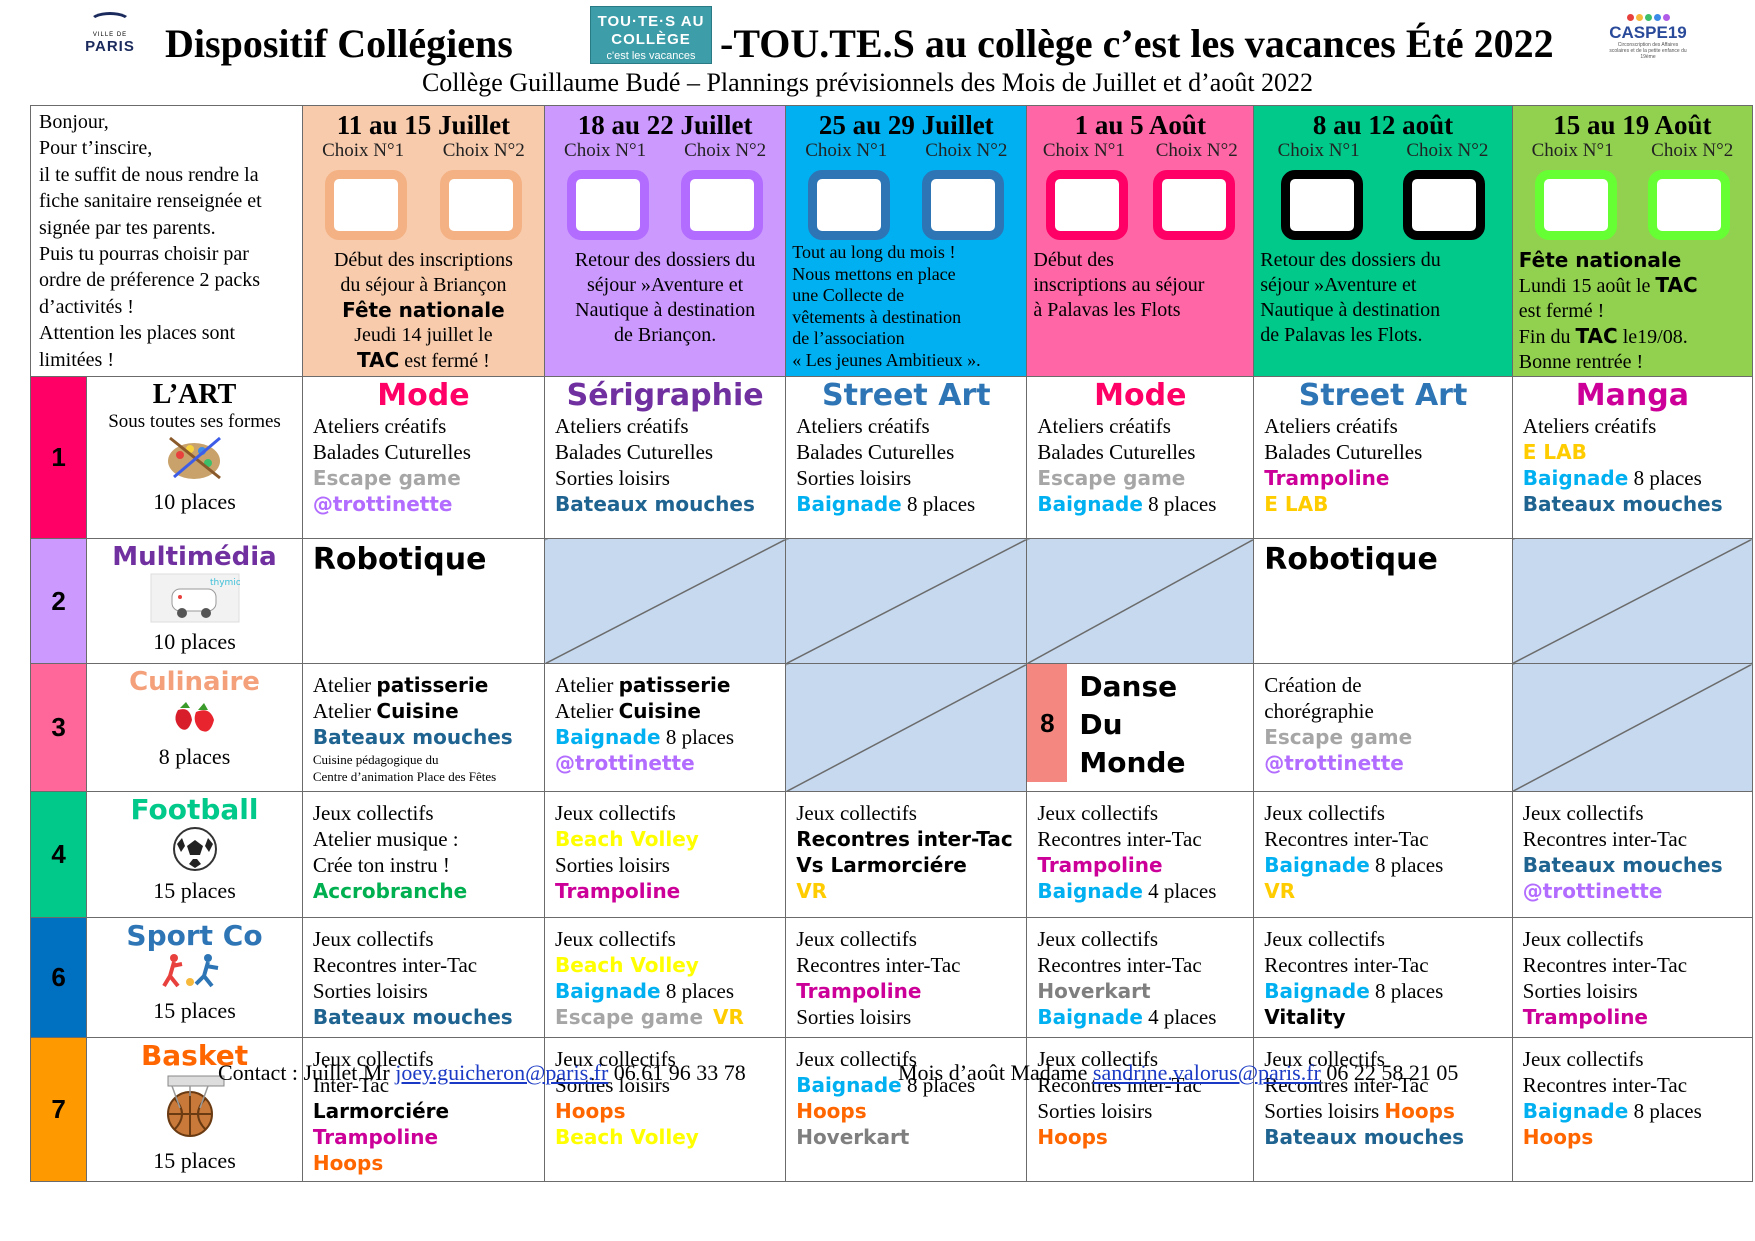 This screenshot has width=1755, height=1241. I want to click on phone-august: 06 22 58 21 05, so click(1389, 1072).